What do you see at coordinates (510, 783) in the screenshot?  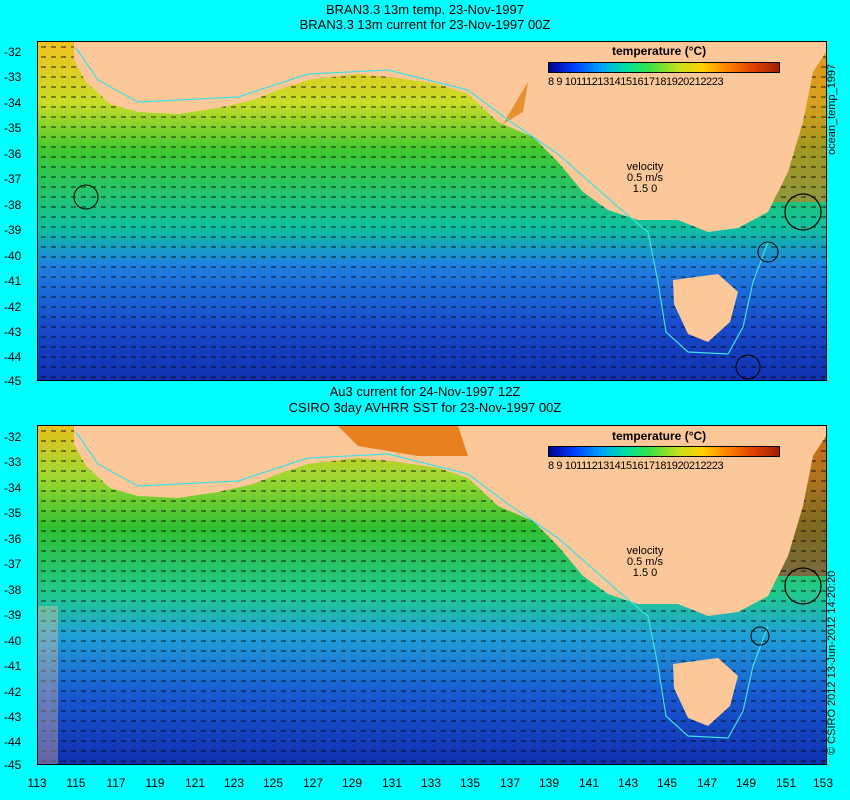 I see `lon-label: 137` at bounding box center [510, 783].